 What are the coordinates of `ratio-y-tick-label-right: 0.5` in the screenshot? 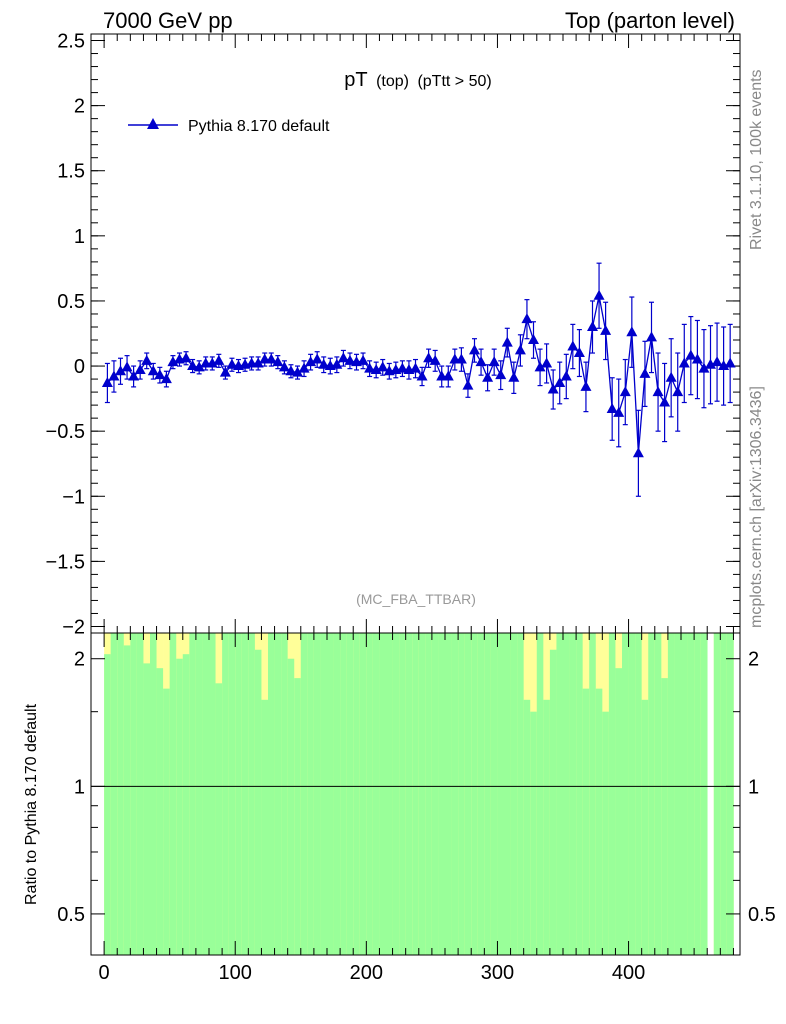 It's located at (762, 915).